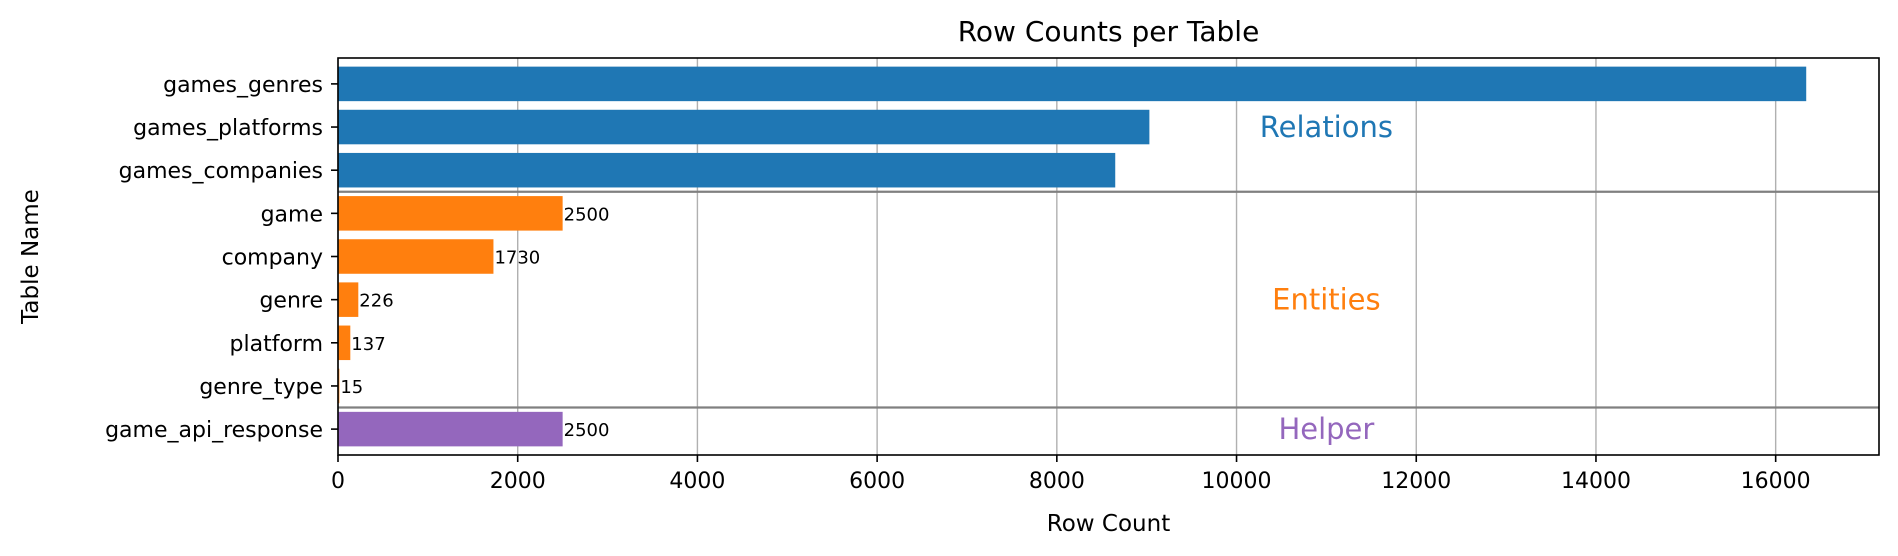 The width and height of the screenshot is (1898, 556). What do you see at coordinates (474, 322) in the screenshot?
I see `data-labels: 2500 1730 226 137 15 2500` at bounding box center [474, 322].